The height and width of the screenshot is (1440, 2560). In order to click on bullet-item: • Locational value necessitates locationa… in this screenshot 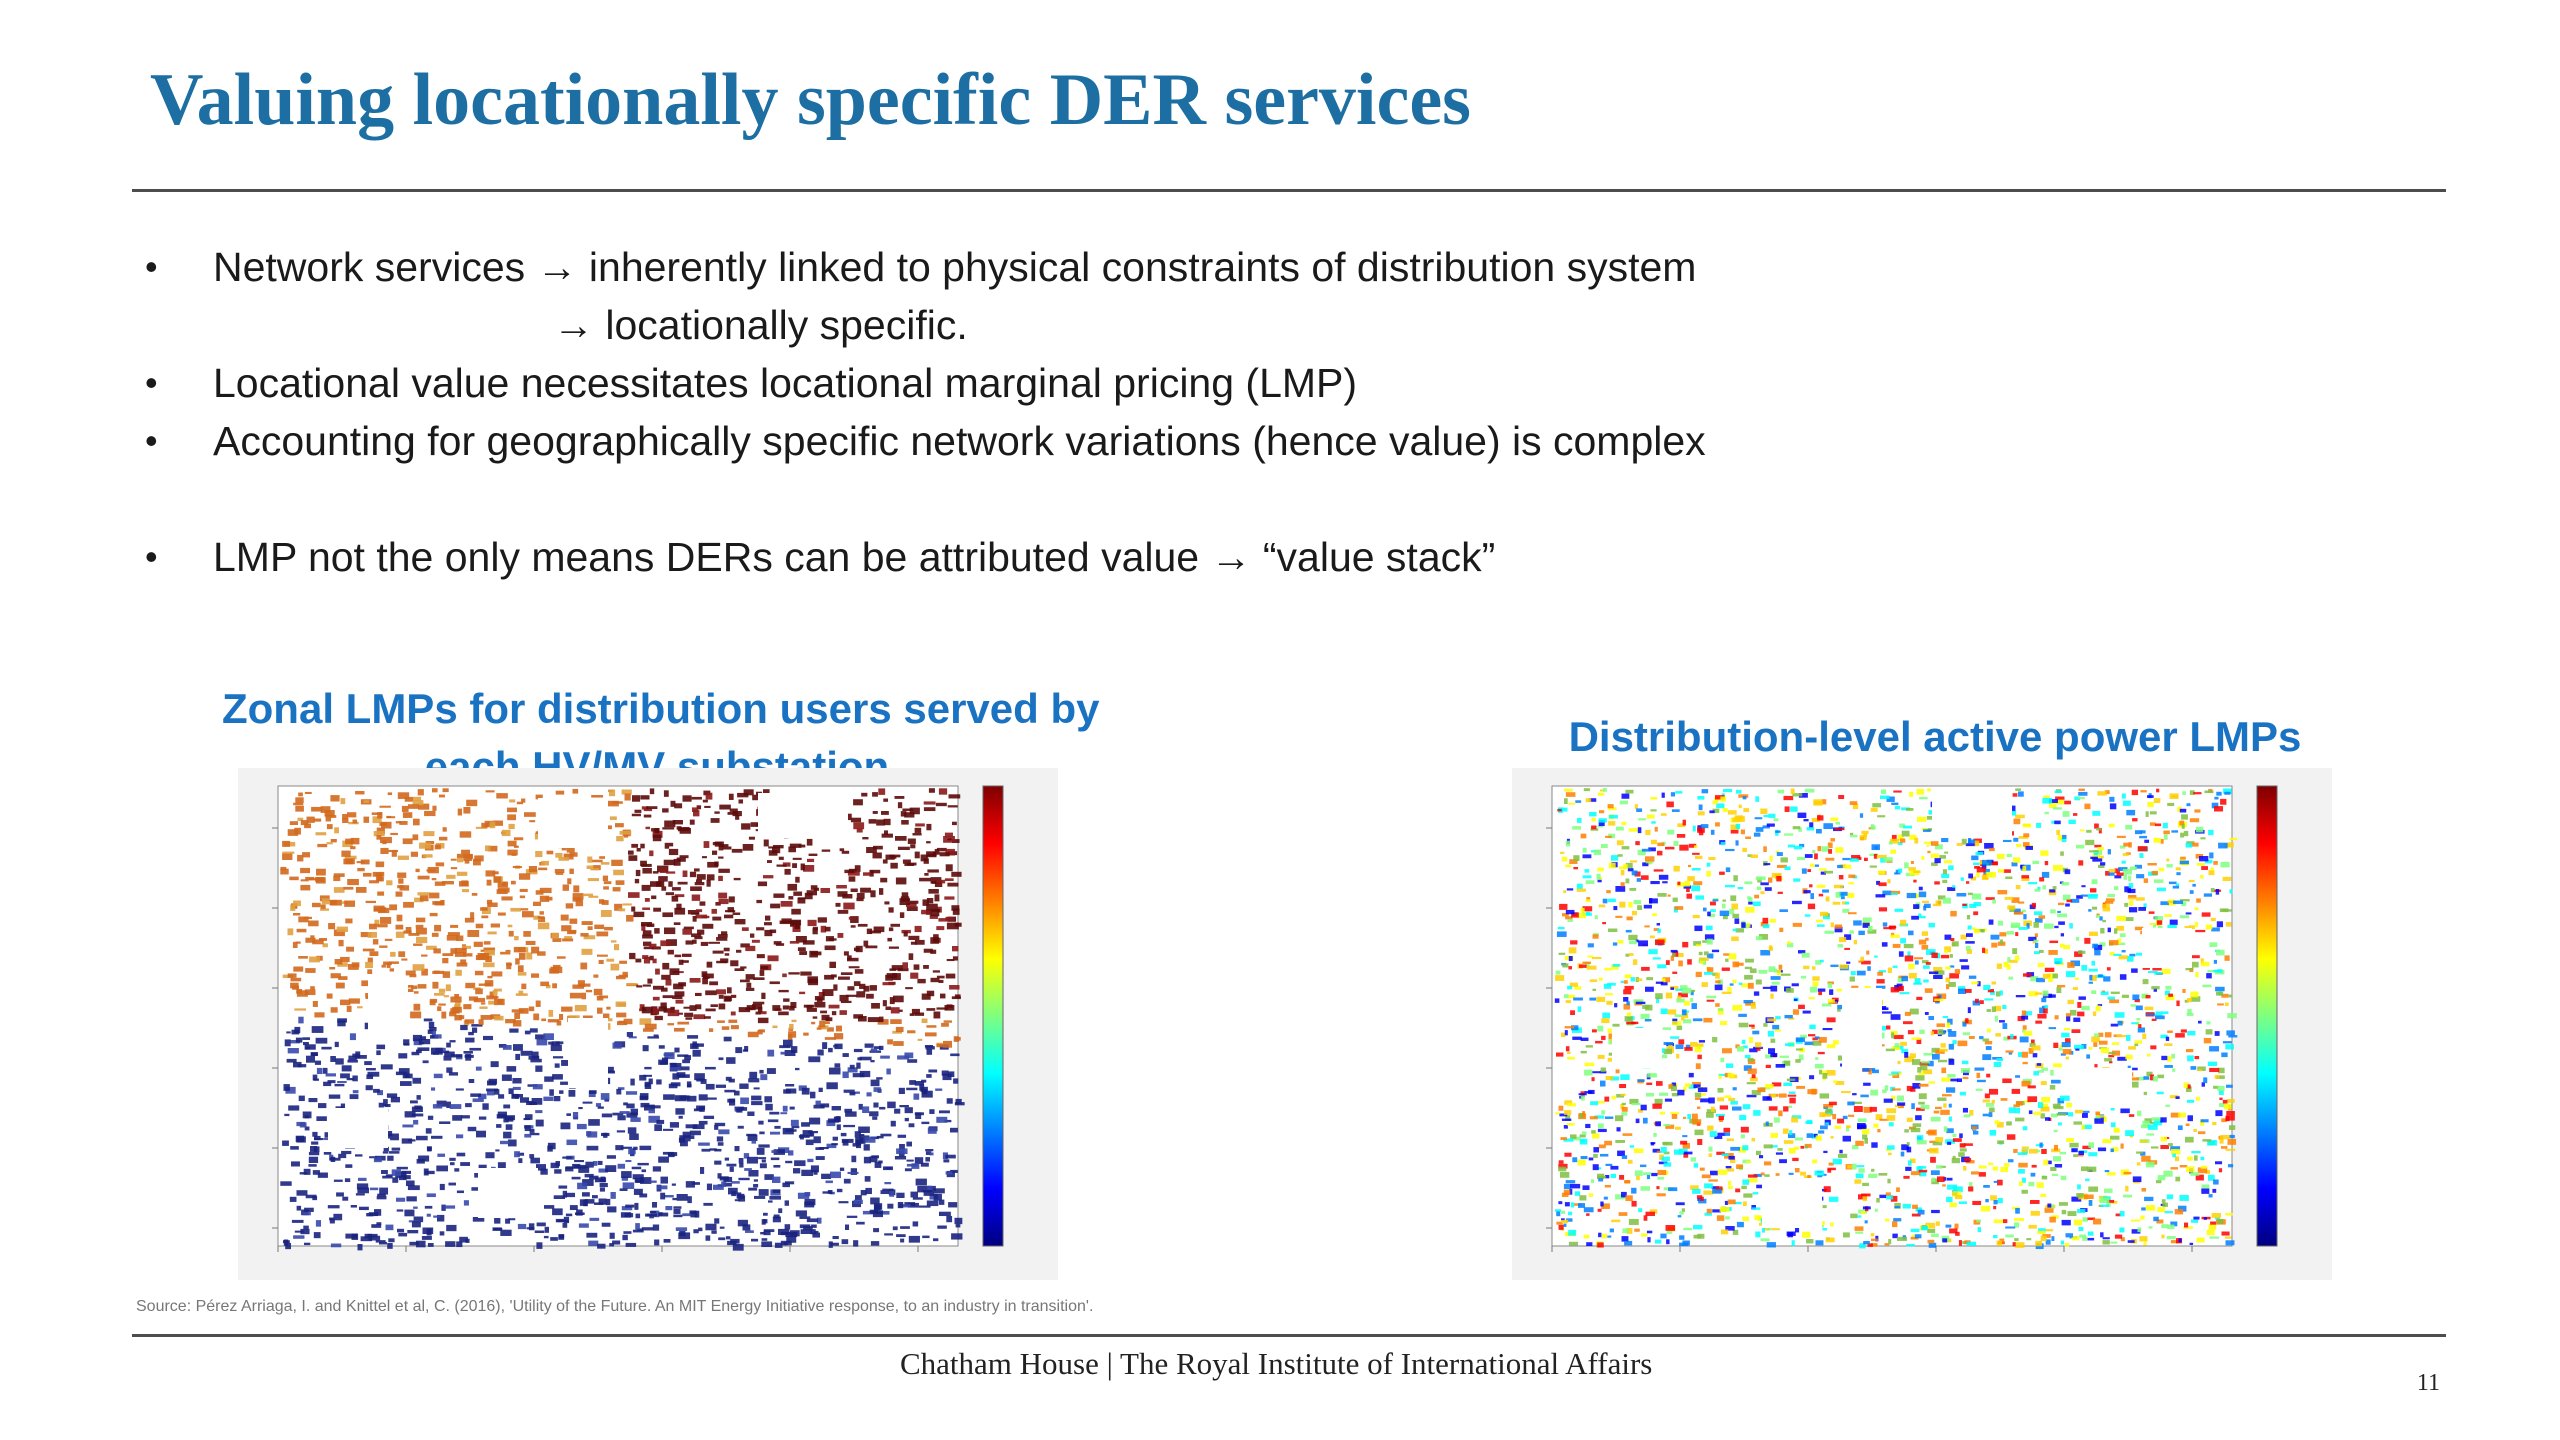, I will do `click(925, 383)`.